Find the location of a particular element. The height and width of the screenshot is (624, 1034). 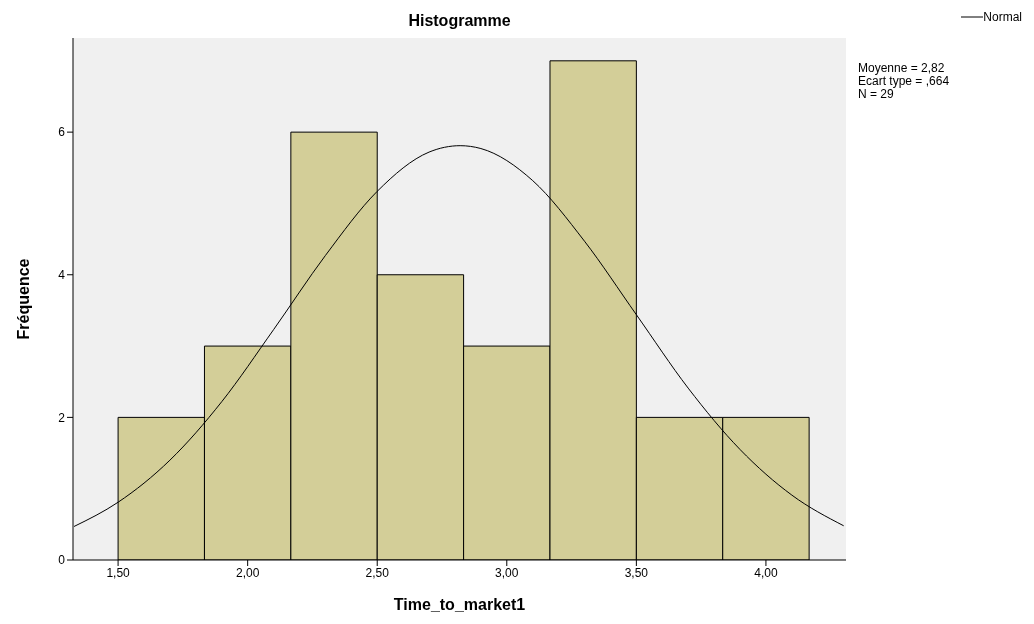

x-tick-label: 2,00 is located at coordinates (247, 572).